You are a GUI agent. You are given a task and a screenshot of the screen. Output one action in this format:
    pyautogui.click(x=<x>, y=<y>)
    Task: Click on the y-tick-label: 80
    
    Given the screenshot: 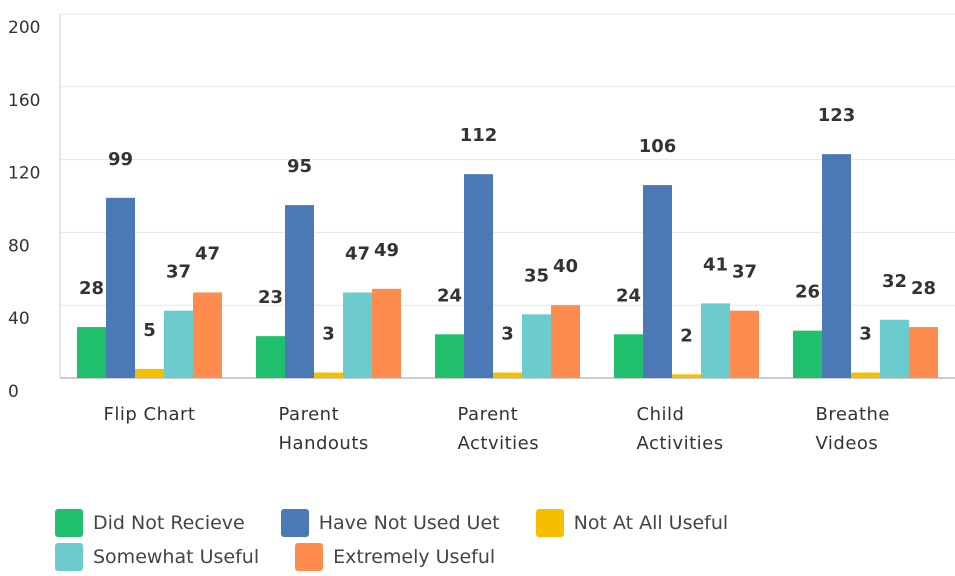 What is the action you would take?
    pyautogui.click(x=19, y=246)
    